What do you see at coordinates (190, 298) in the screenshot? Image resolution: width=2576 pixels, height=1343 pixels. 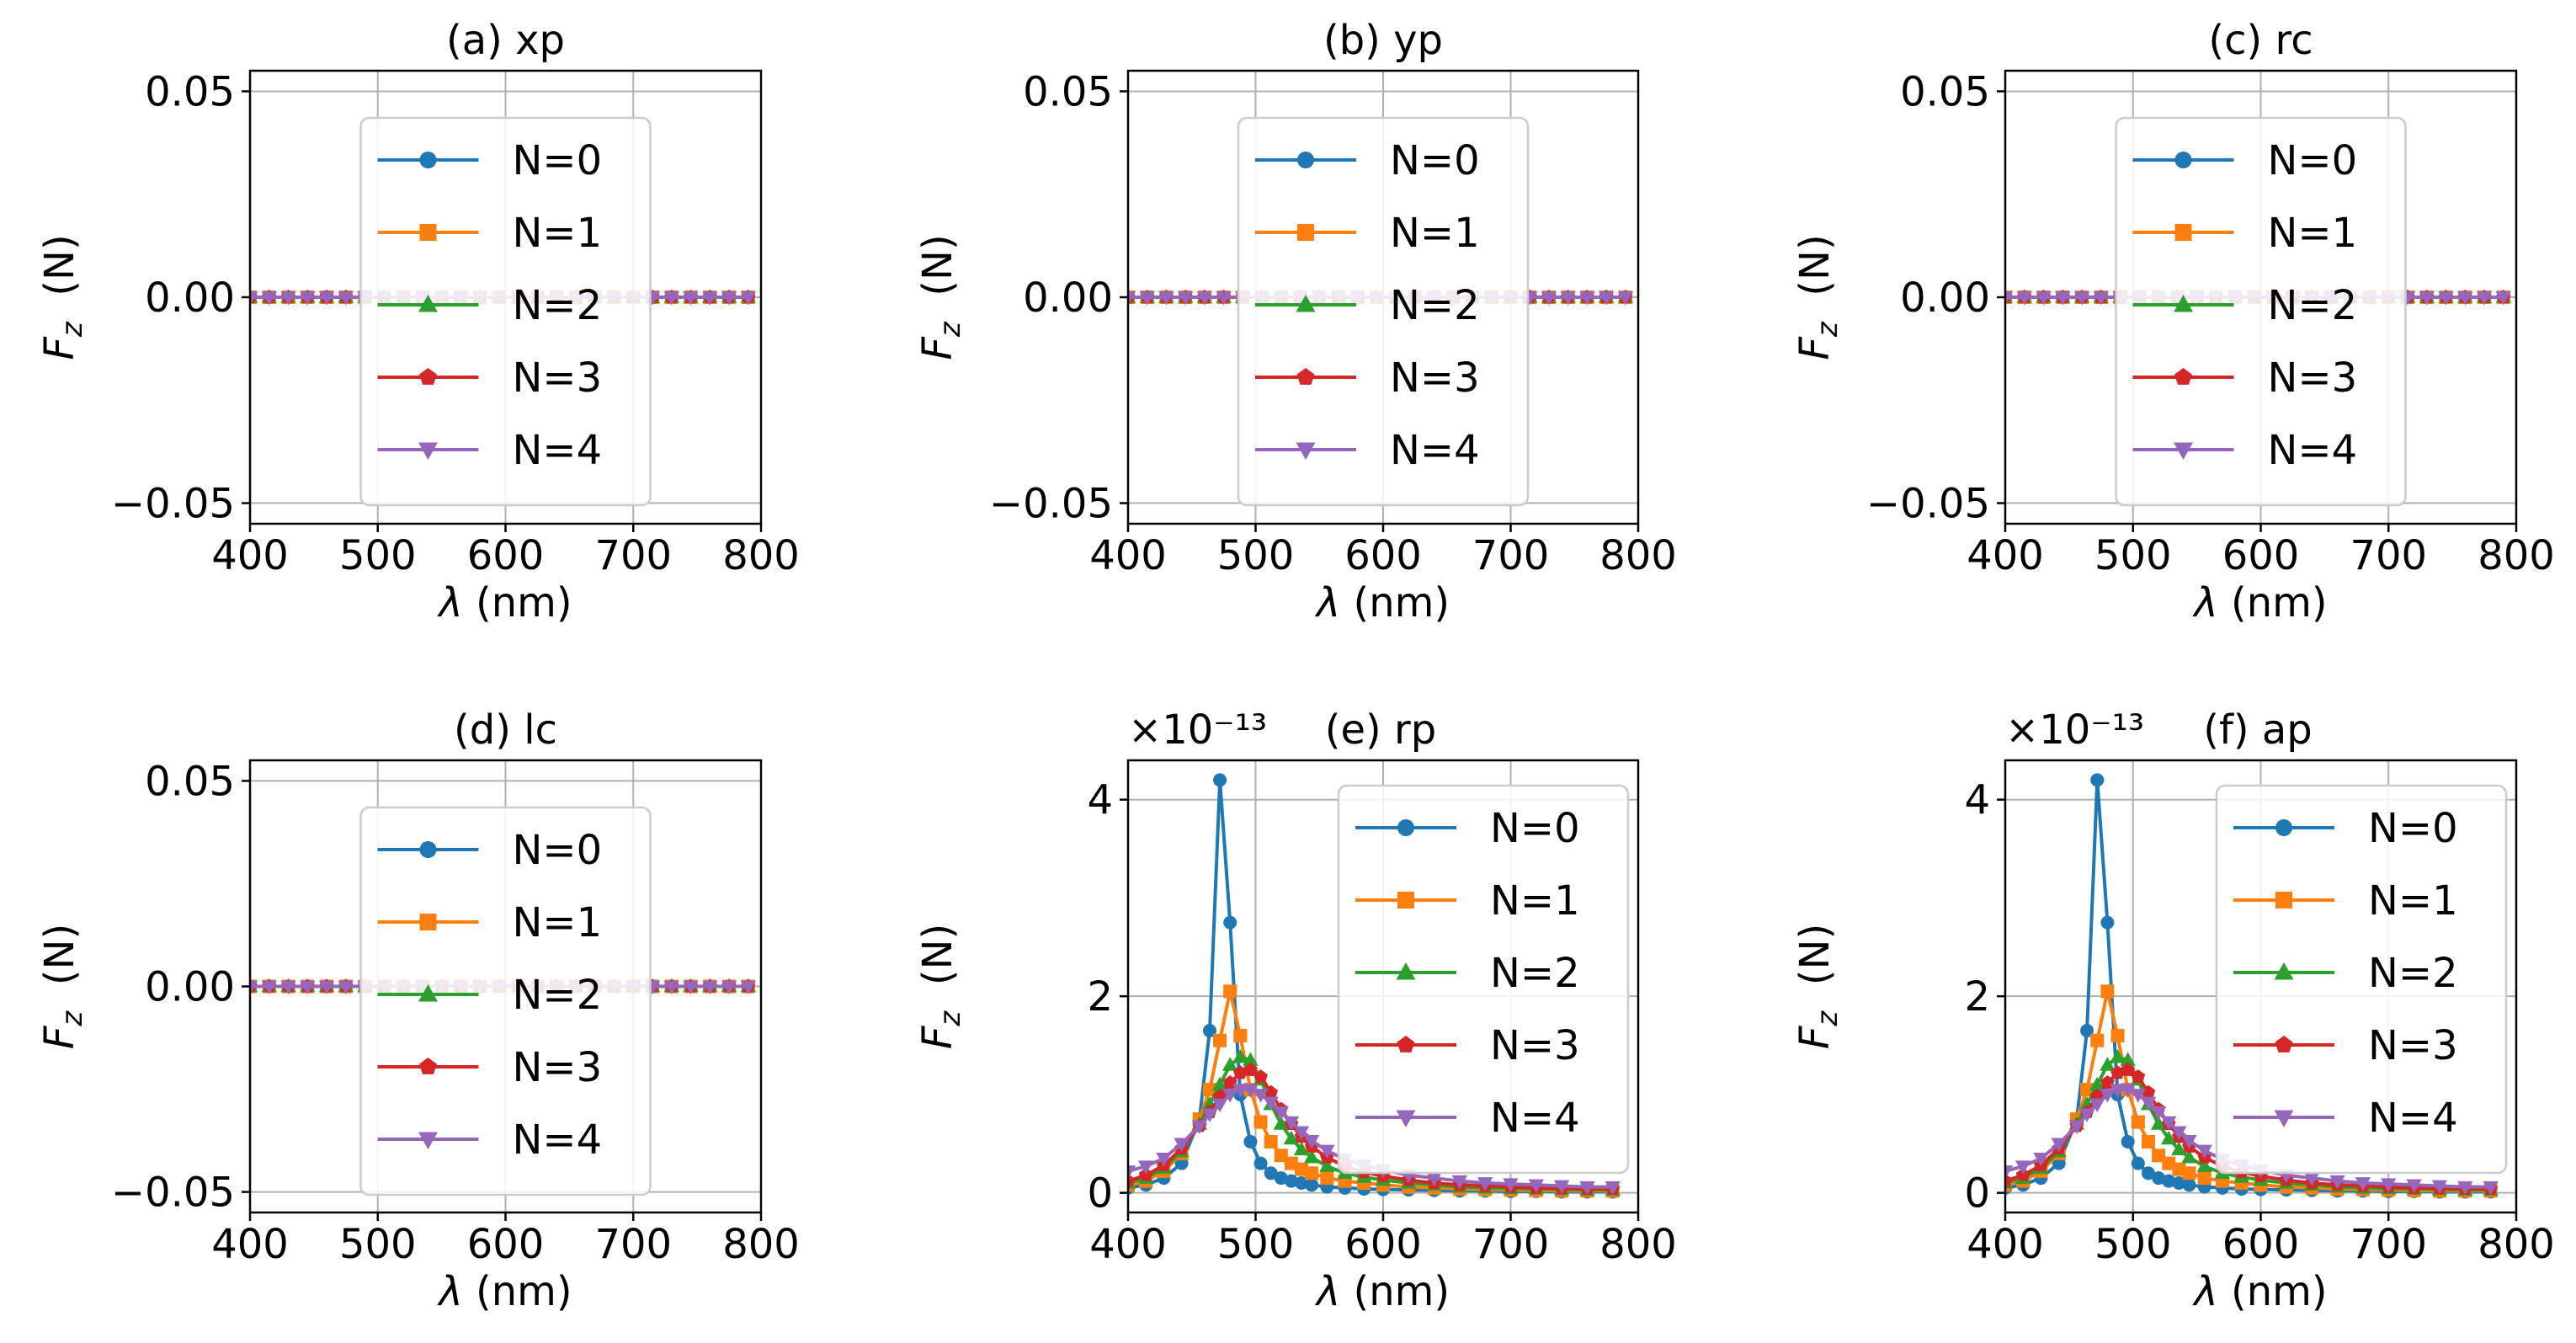 I see `y-tick-label: 0.00` at bounding box center [190, 298].